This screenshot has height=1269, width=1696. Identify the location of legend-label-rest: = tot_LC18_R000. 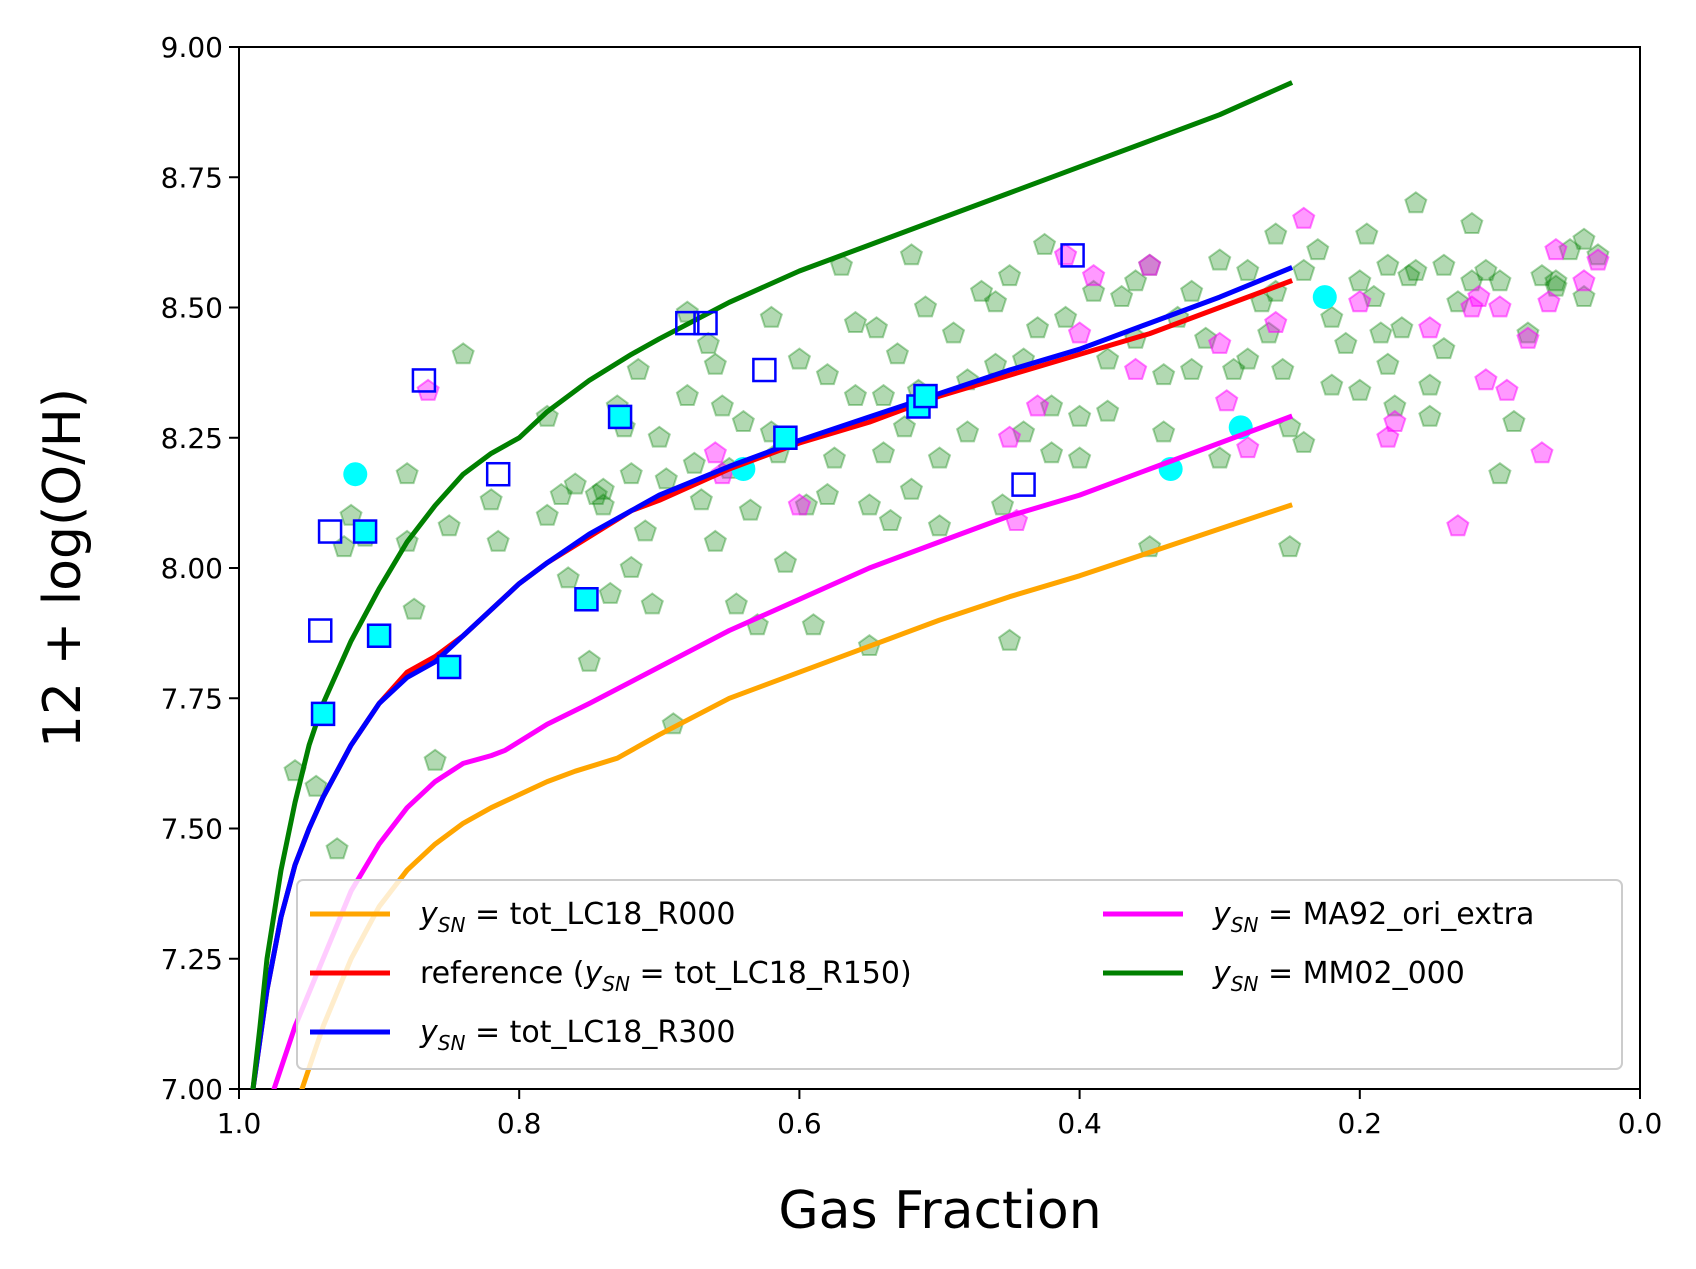
(600, 914).